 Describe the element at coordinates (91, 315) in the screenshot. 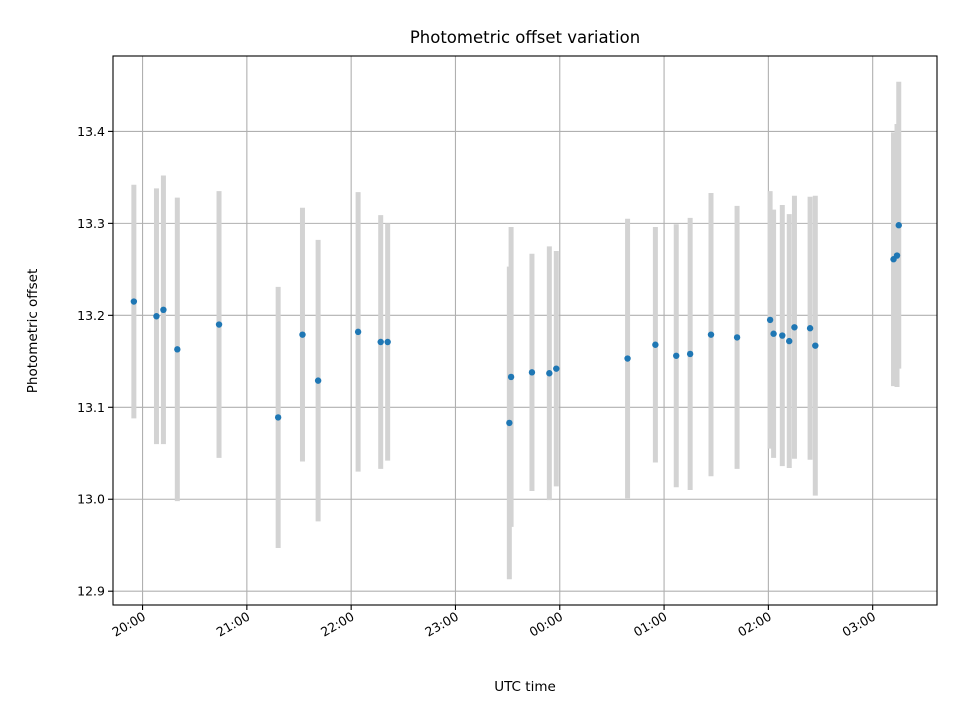

I see `y-tick-label: 13.2` at that location.